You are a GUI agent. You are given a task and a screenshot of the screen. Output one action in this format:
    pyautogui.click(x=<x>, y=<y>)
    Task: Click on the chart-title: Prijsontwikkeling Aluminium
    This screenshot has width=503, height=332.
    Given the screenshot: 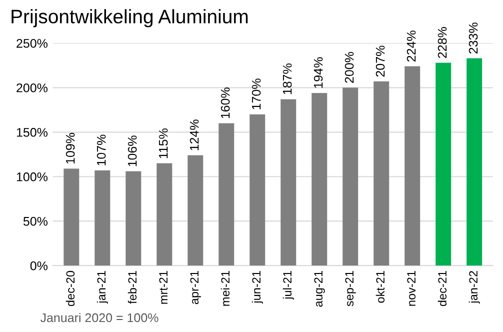 What is the action you would take?
    pyautogui.click(x=130, y=18)
    